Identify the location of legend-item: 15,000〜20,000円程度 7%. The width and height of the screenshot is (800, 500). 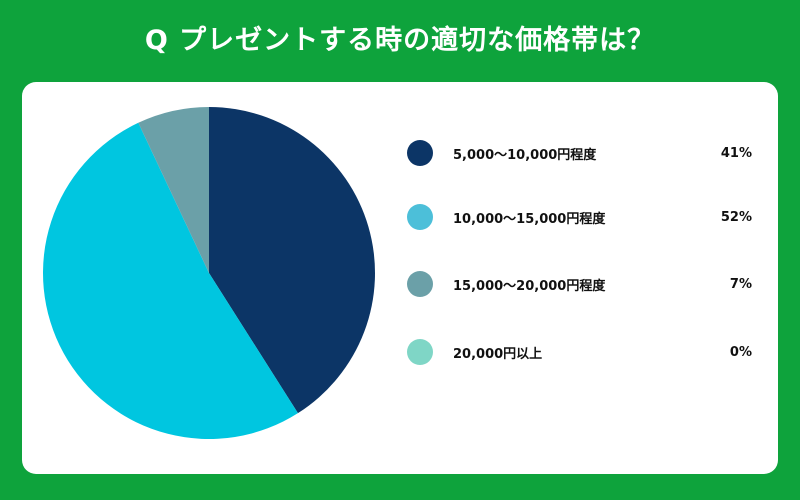
(579, 284).